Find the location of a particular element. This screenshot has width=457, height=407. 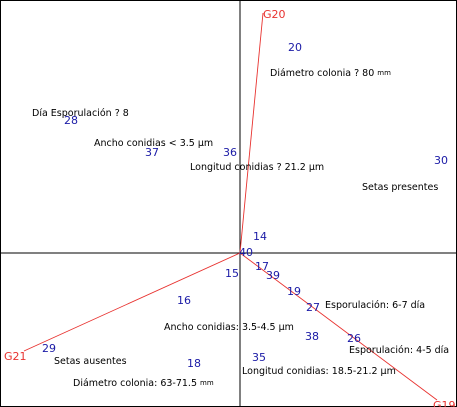

point-label-15: 15 is located at coordinates (232, 273).